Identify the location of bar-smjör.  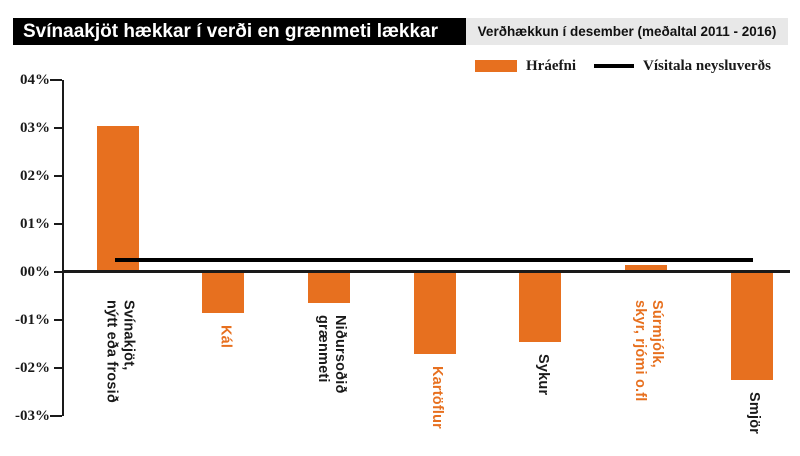
(751, 326).